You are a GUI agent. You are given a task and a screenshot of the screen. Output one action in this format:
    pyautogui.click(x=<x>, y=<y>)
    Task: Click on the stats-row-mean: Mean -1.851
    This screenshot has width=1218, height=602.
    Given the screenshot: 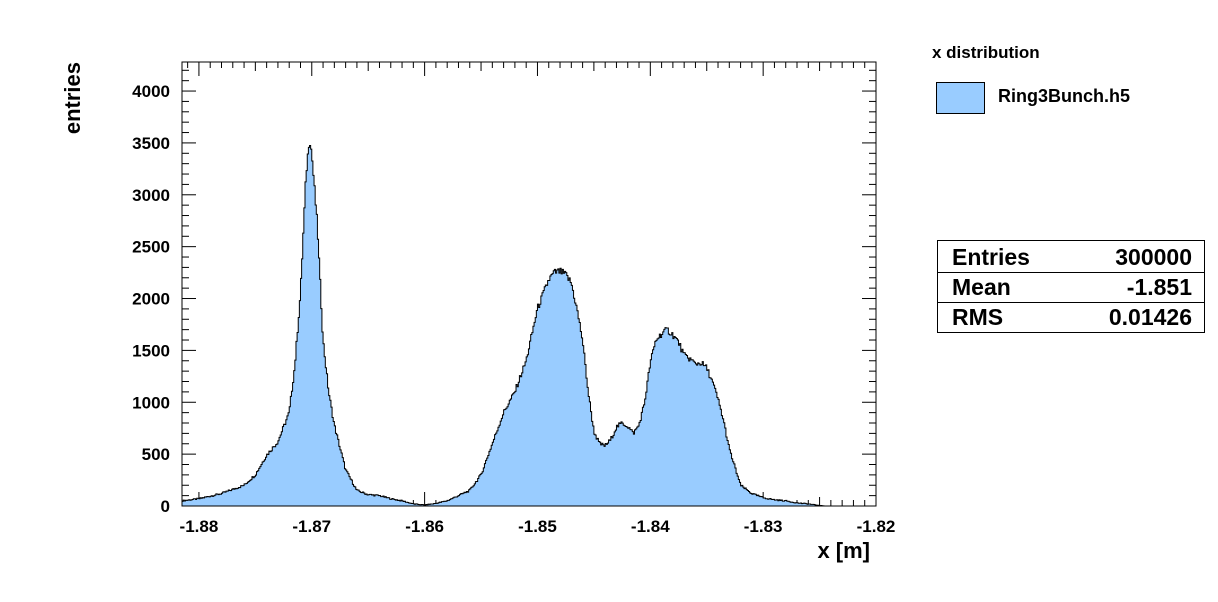 What is the action you would take?
    pyautogui.click(x=1072, y=289)
    